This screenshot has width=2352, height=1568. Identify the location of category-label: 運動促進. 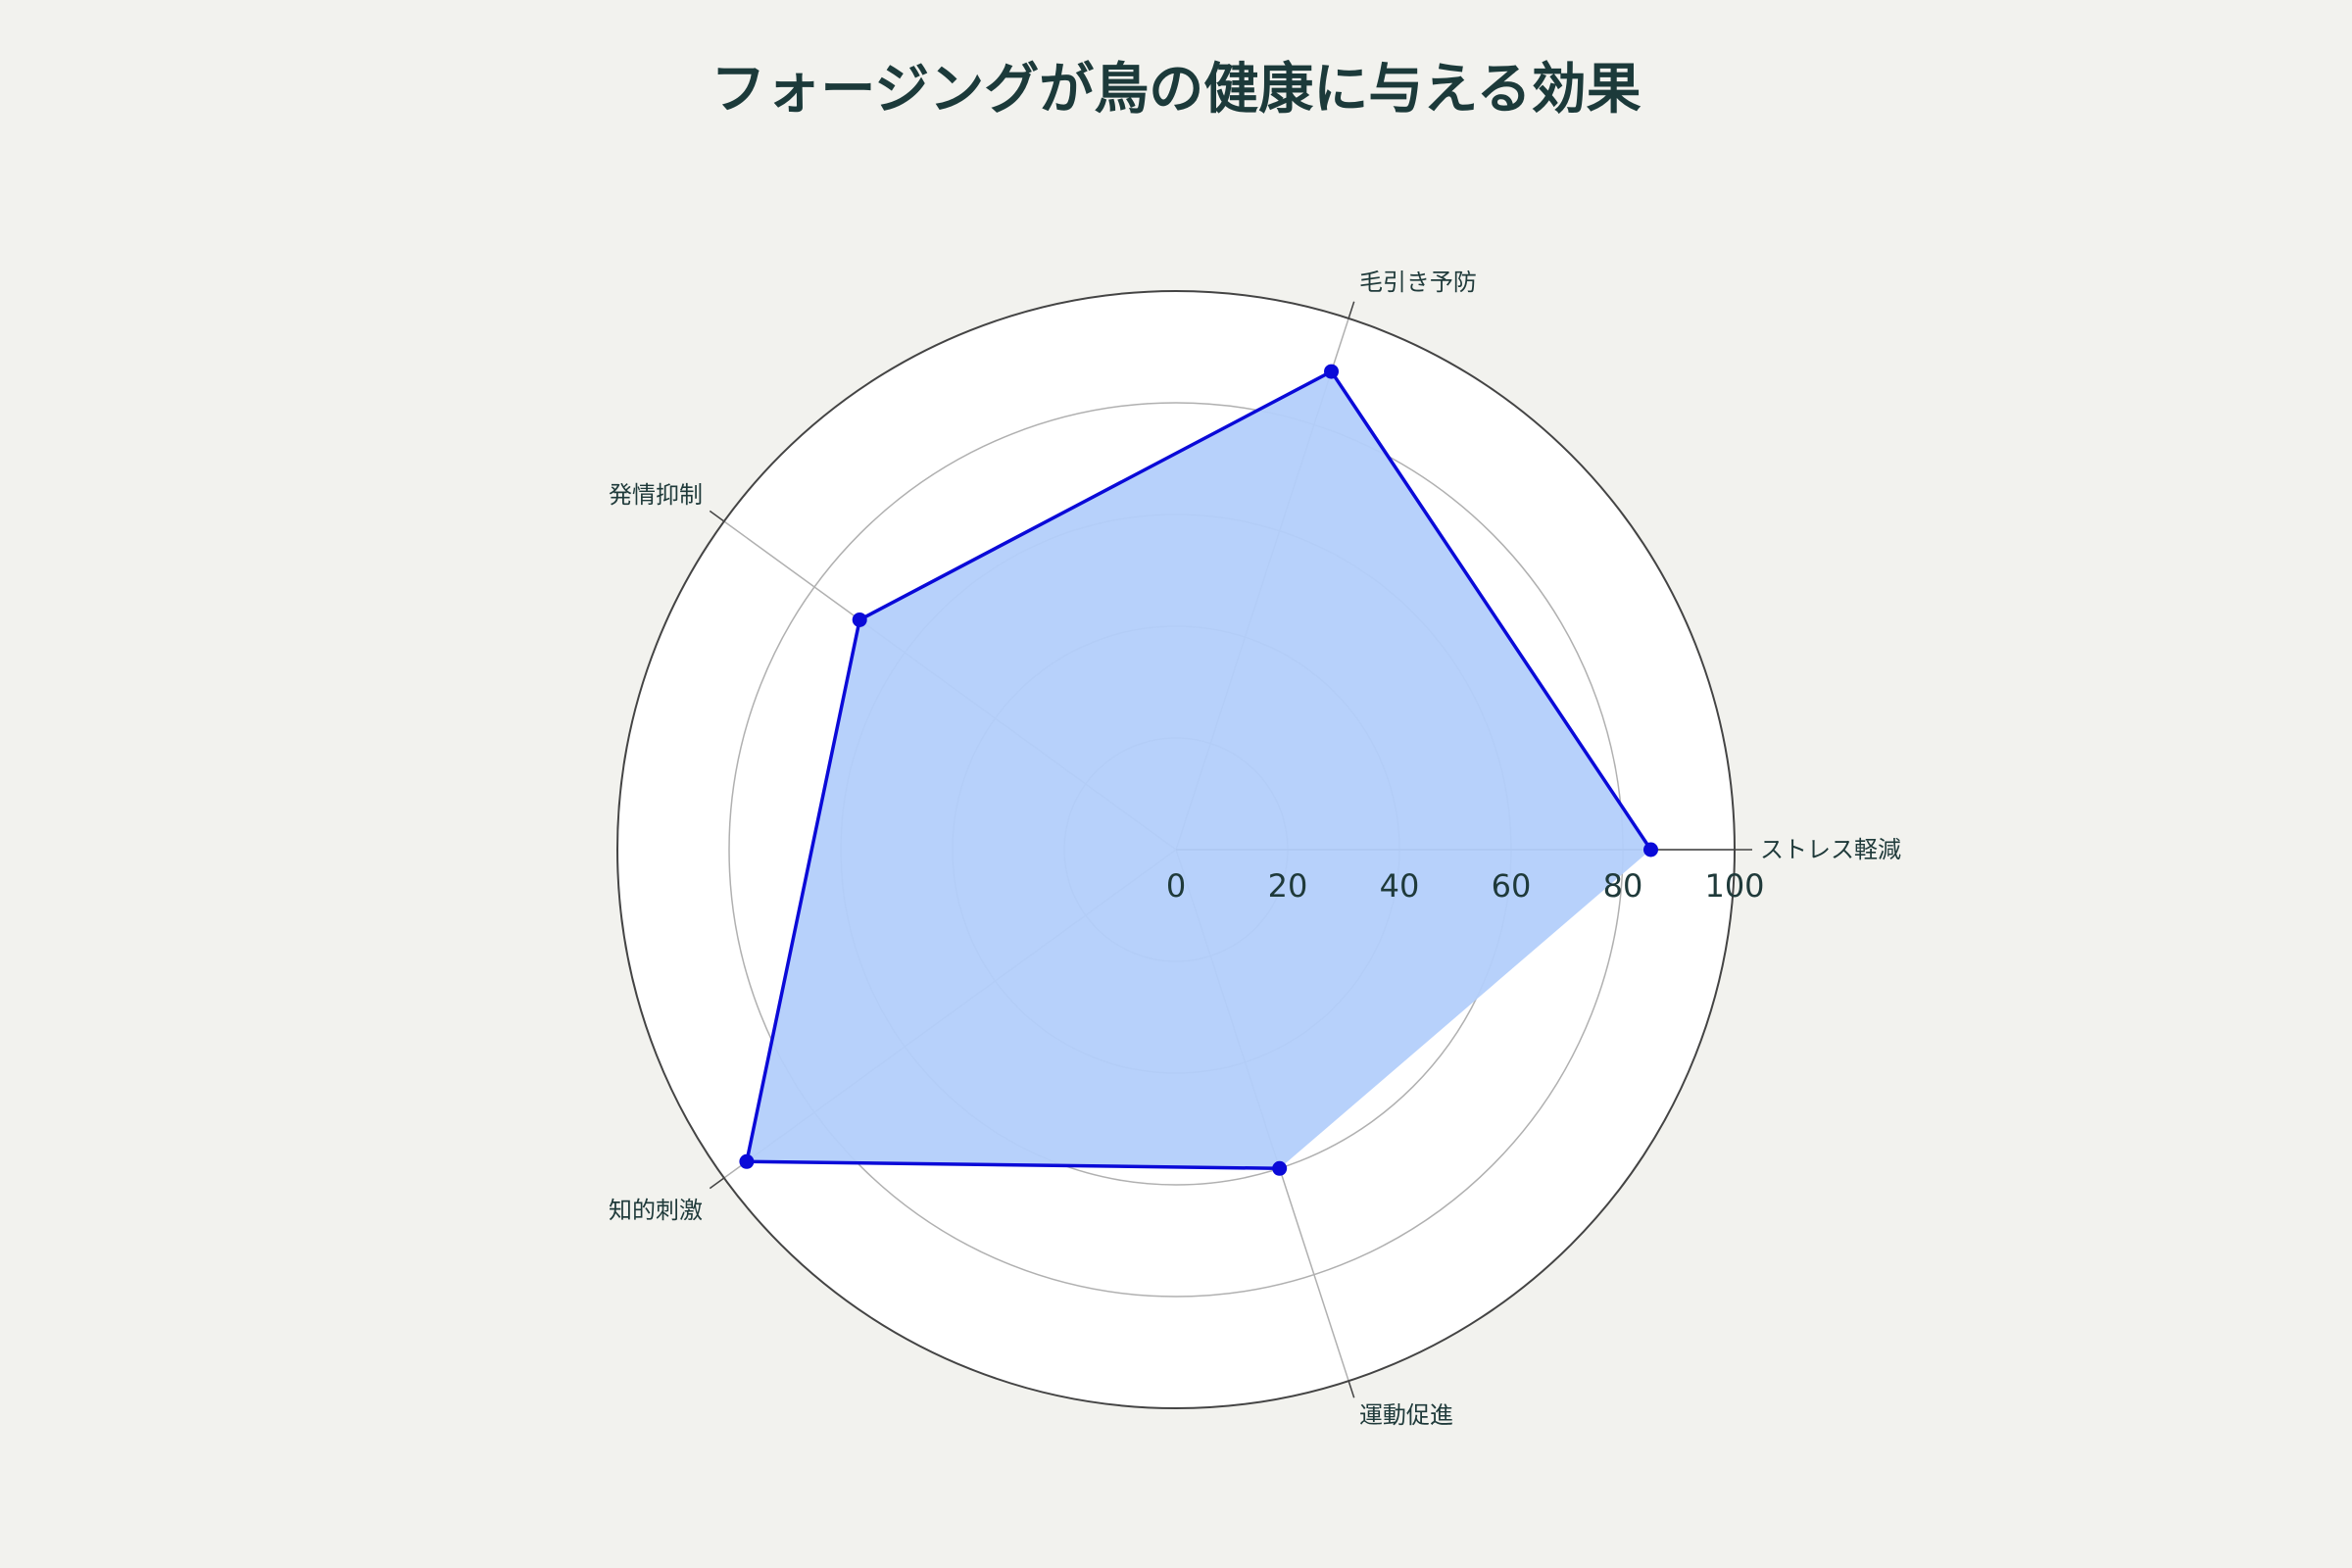
(1406, 1415).